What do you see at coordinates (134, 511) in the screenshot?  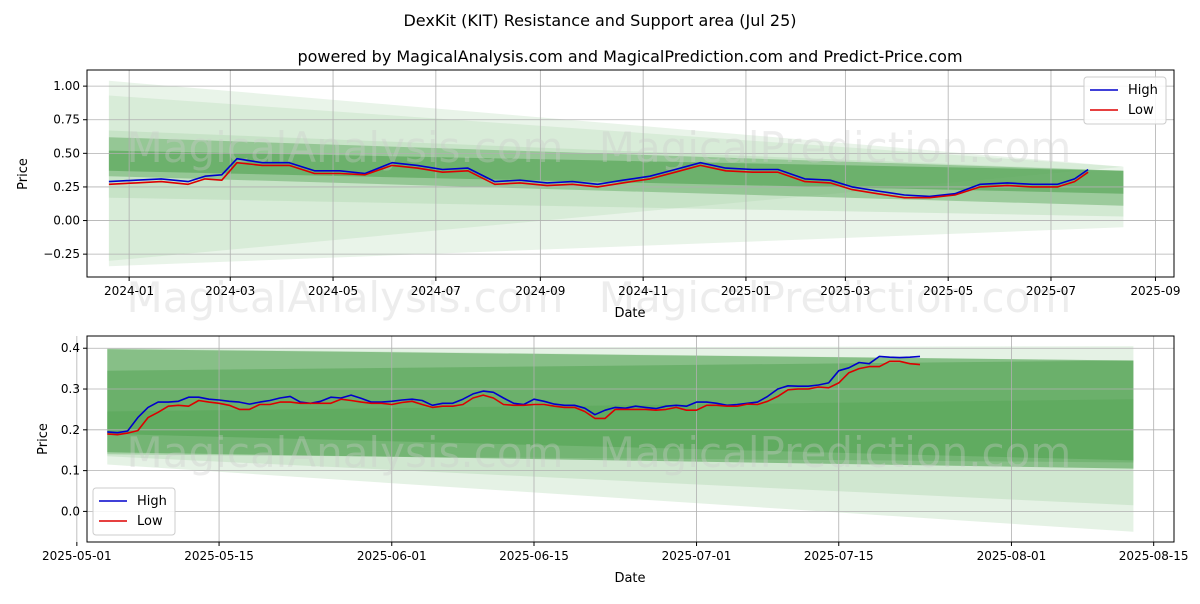 I see `bottom-legend: High Low` at bounding box center [134, 511].